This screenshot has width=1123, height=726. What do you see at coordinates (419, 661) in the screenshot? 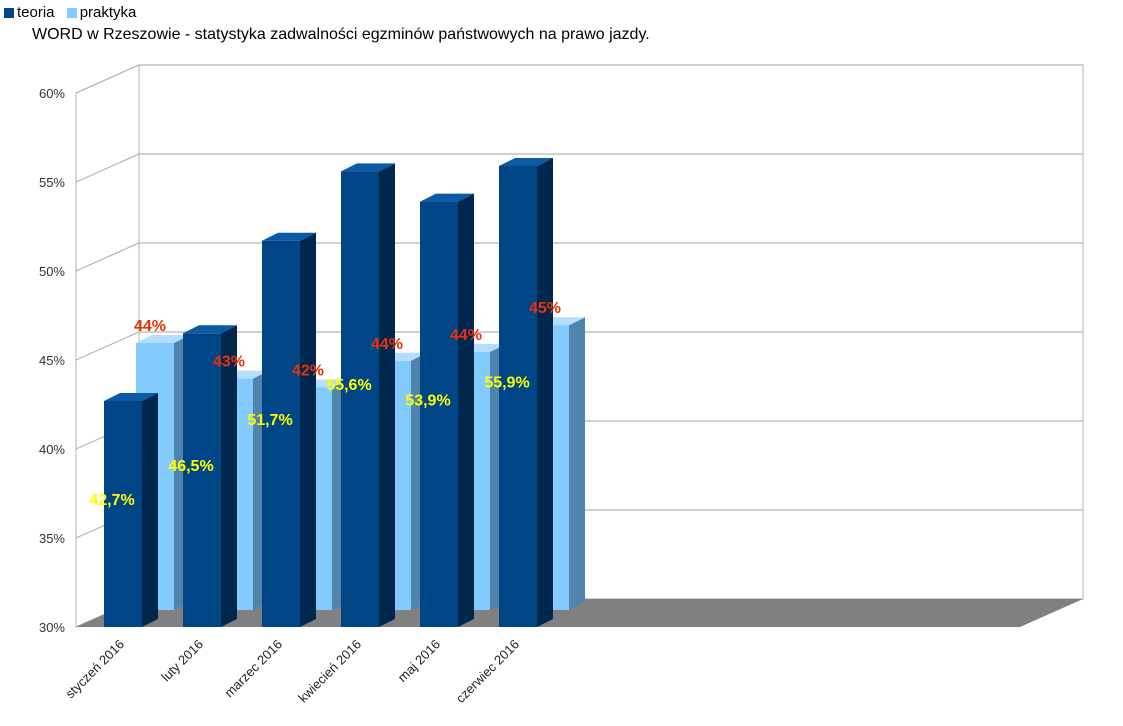
I see `x-tick-label: maj 2016` at bounding box center [419, 661].